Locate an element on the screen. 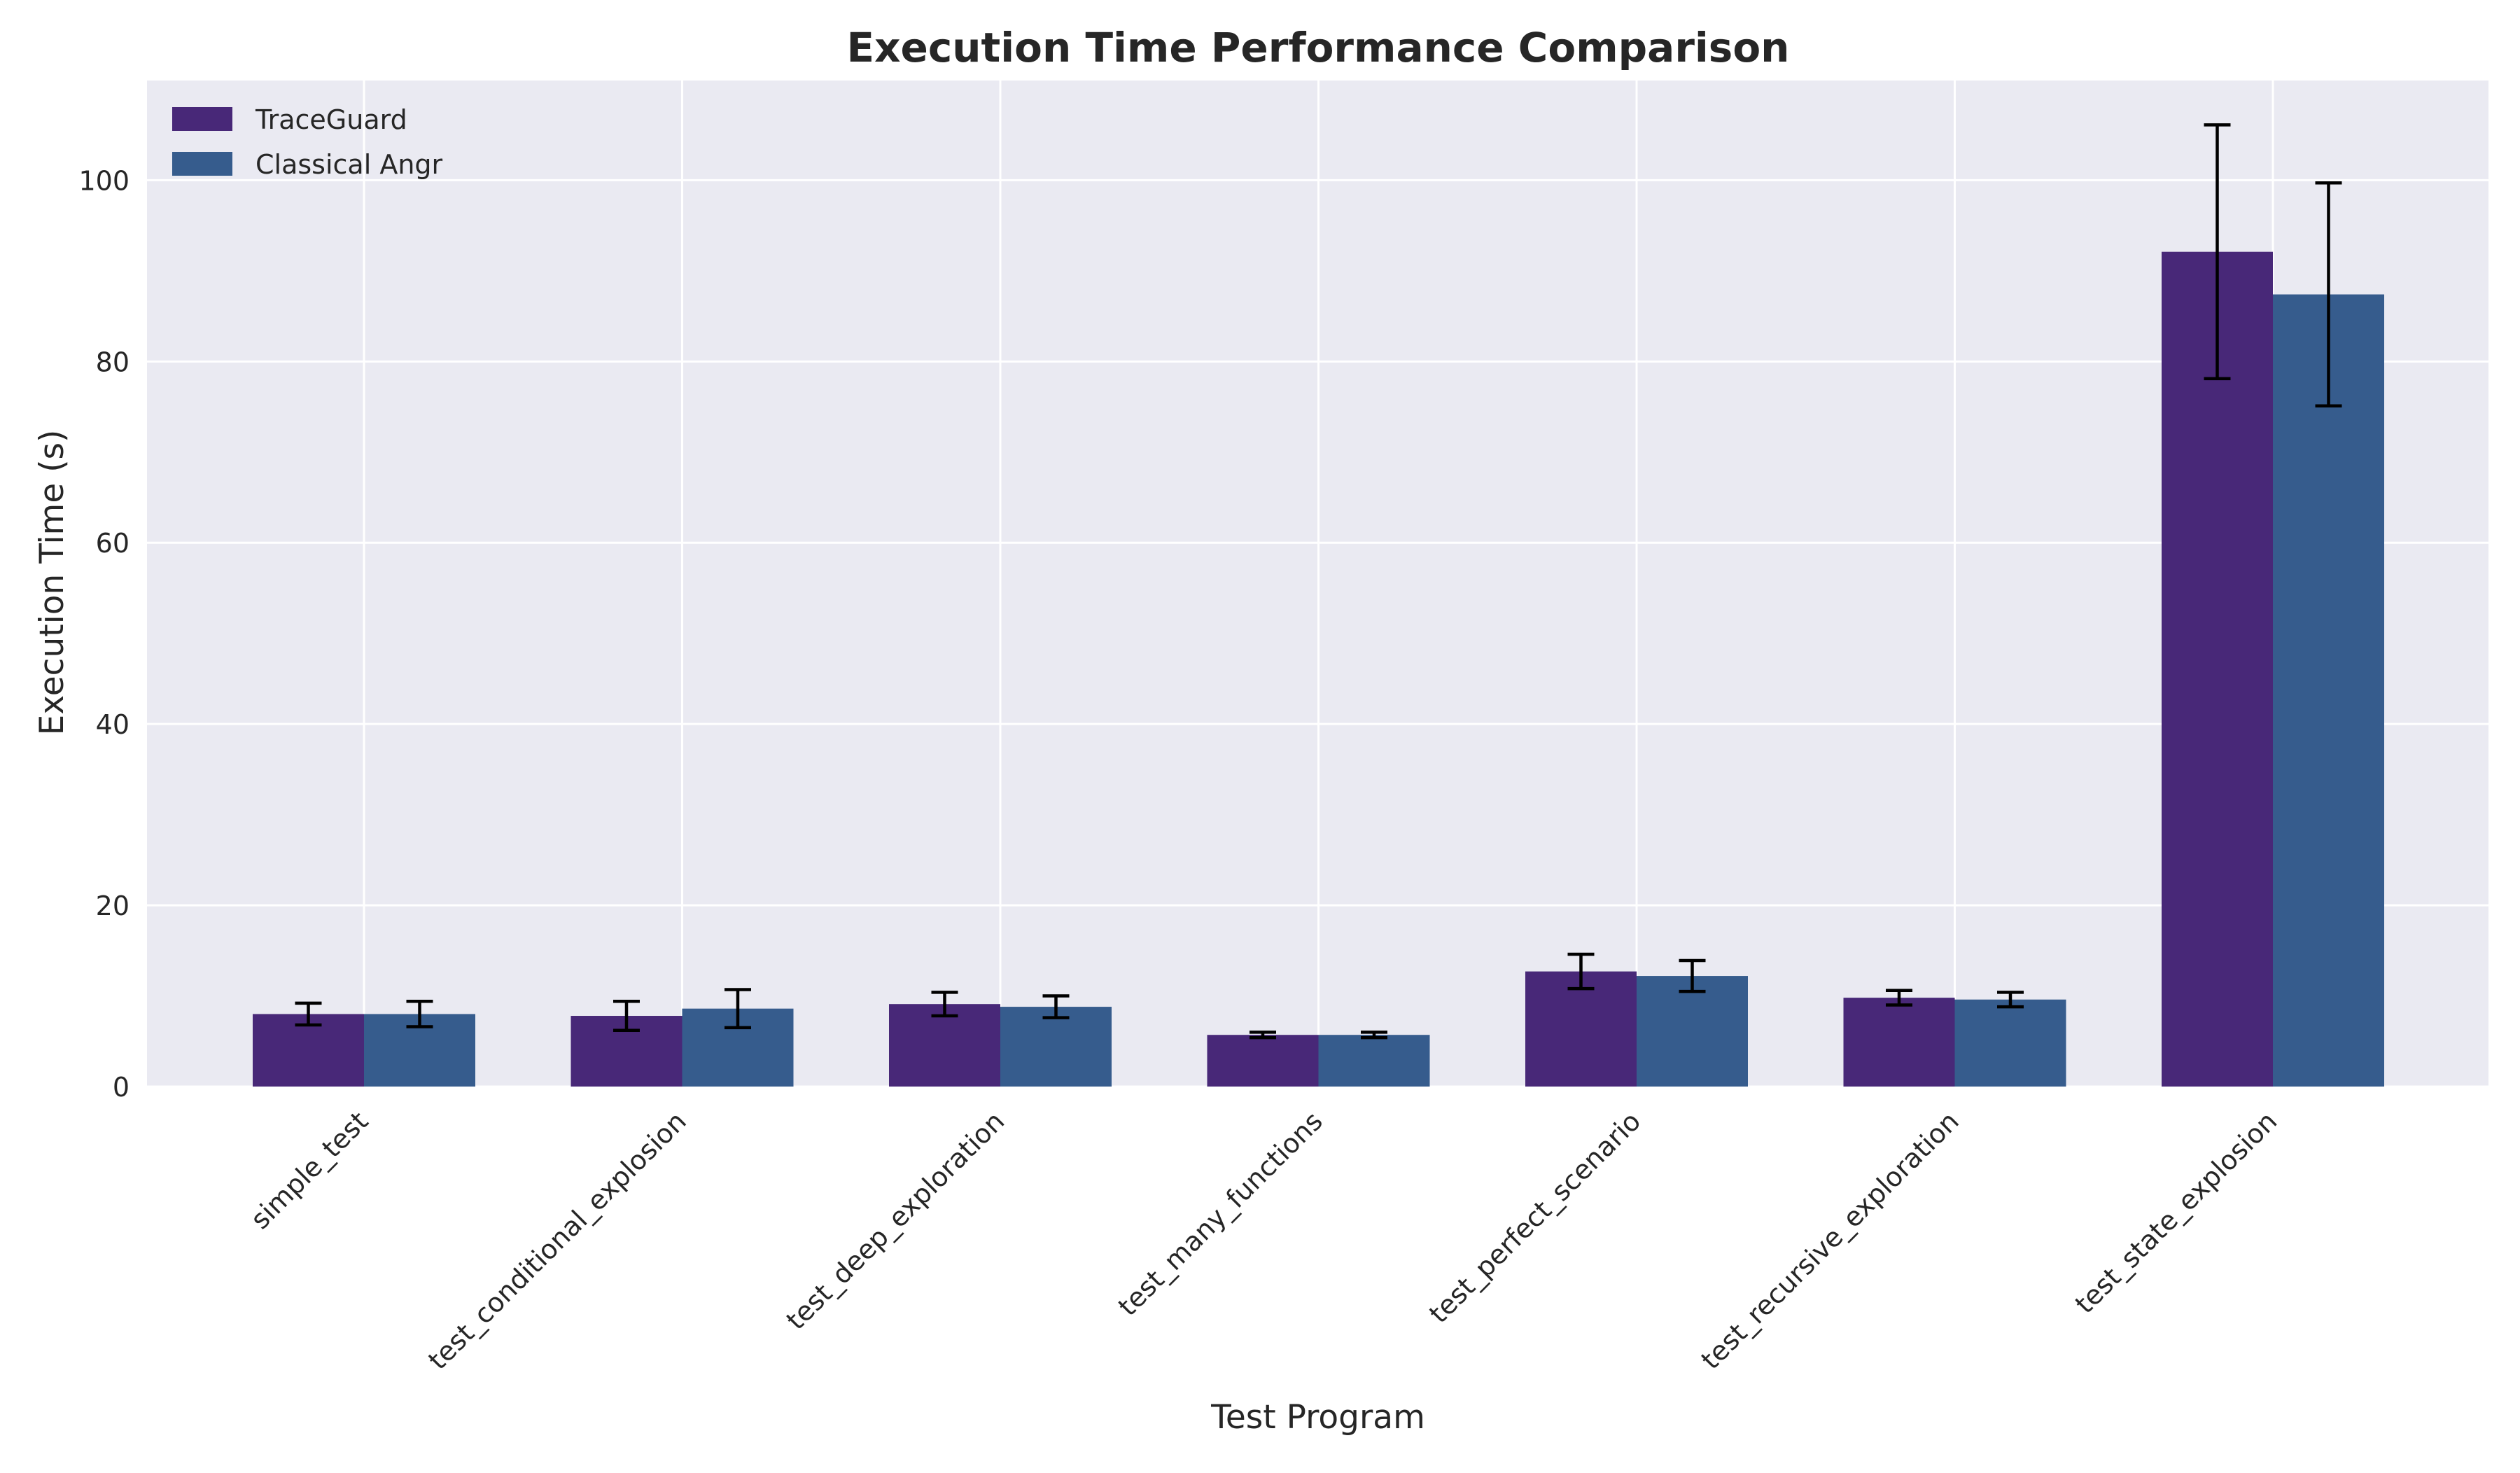 This screenshot has width=2520, height=1473. y-tick-label: 40 is located at coordinates (113, 724).